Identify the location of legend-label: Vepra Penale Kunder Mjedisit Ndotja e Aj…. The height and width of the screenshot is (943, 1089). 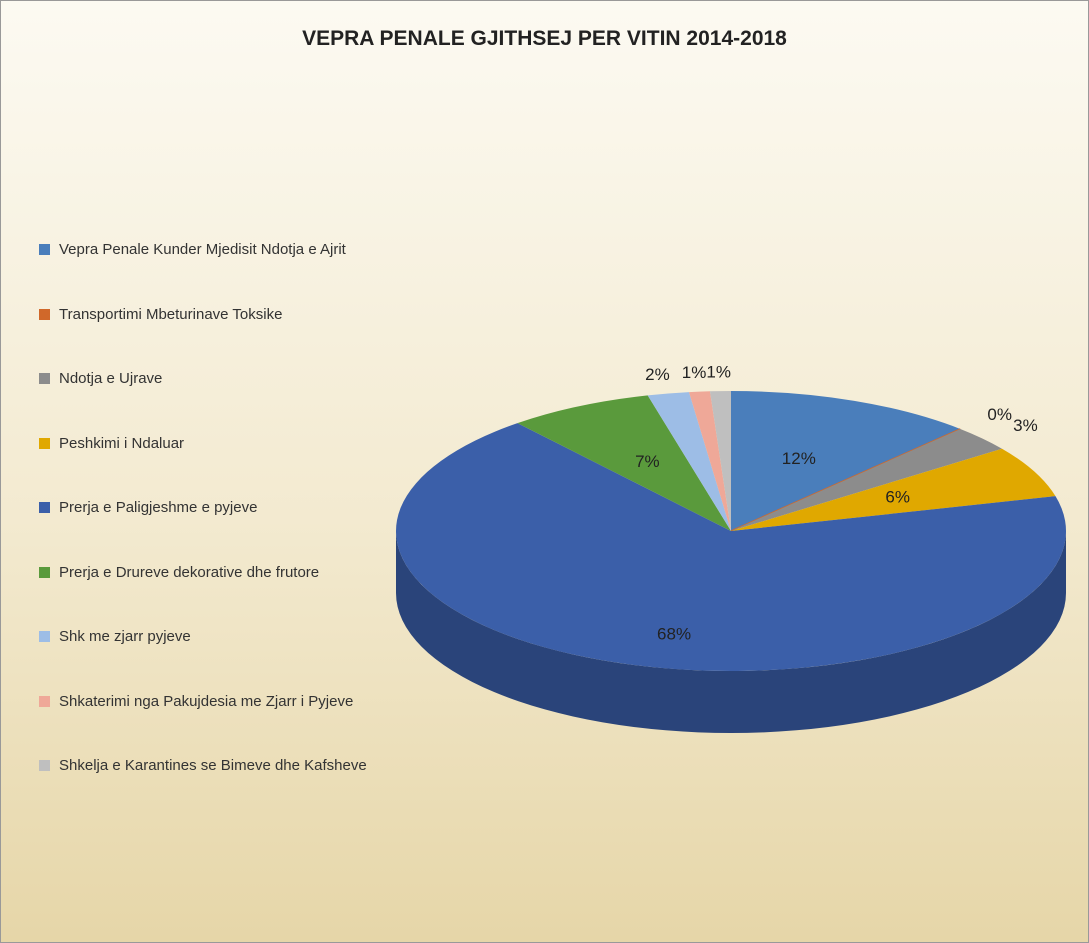
(202, 249).